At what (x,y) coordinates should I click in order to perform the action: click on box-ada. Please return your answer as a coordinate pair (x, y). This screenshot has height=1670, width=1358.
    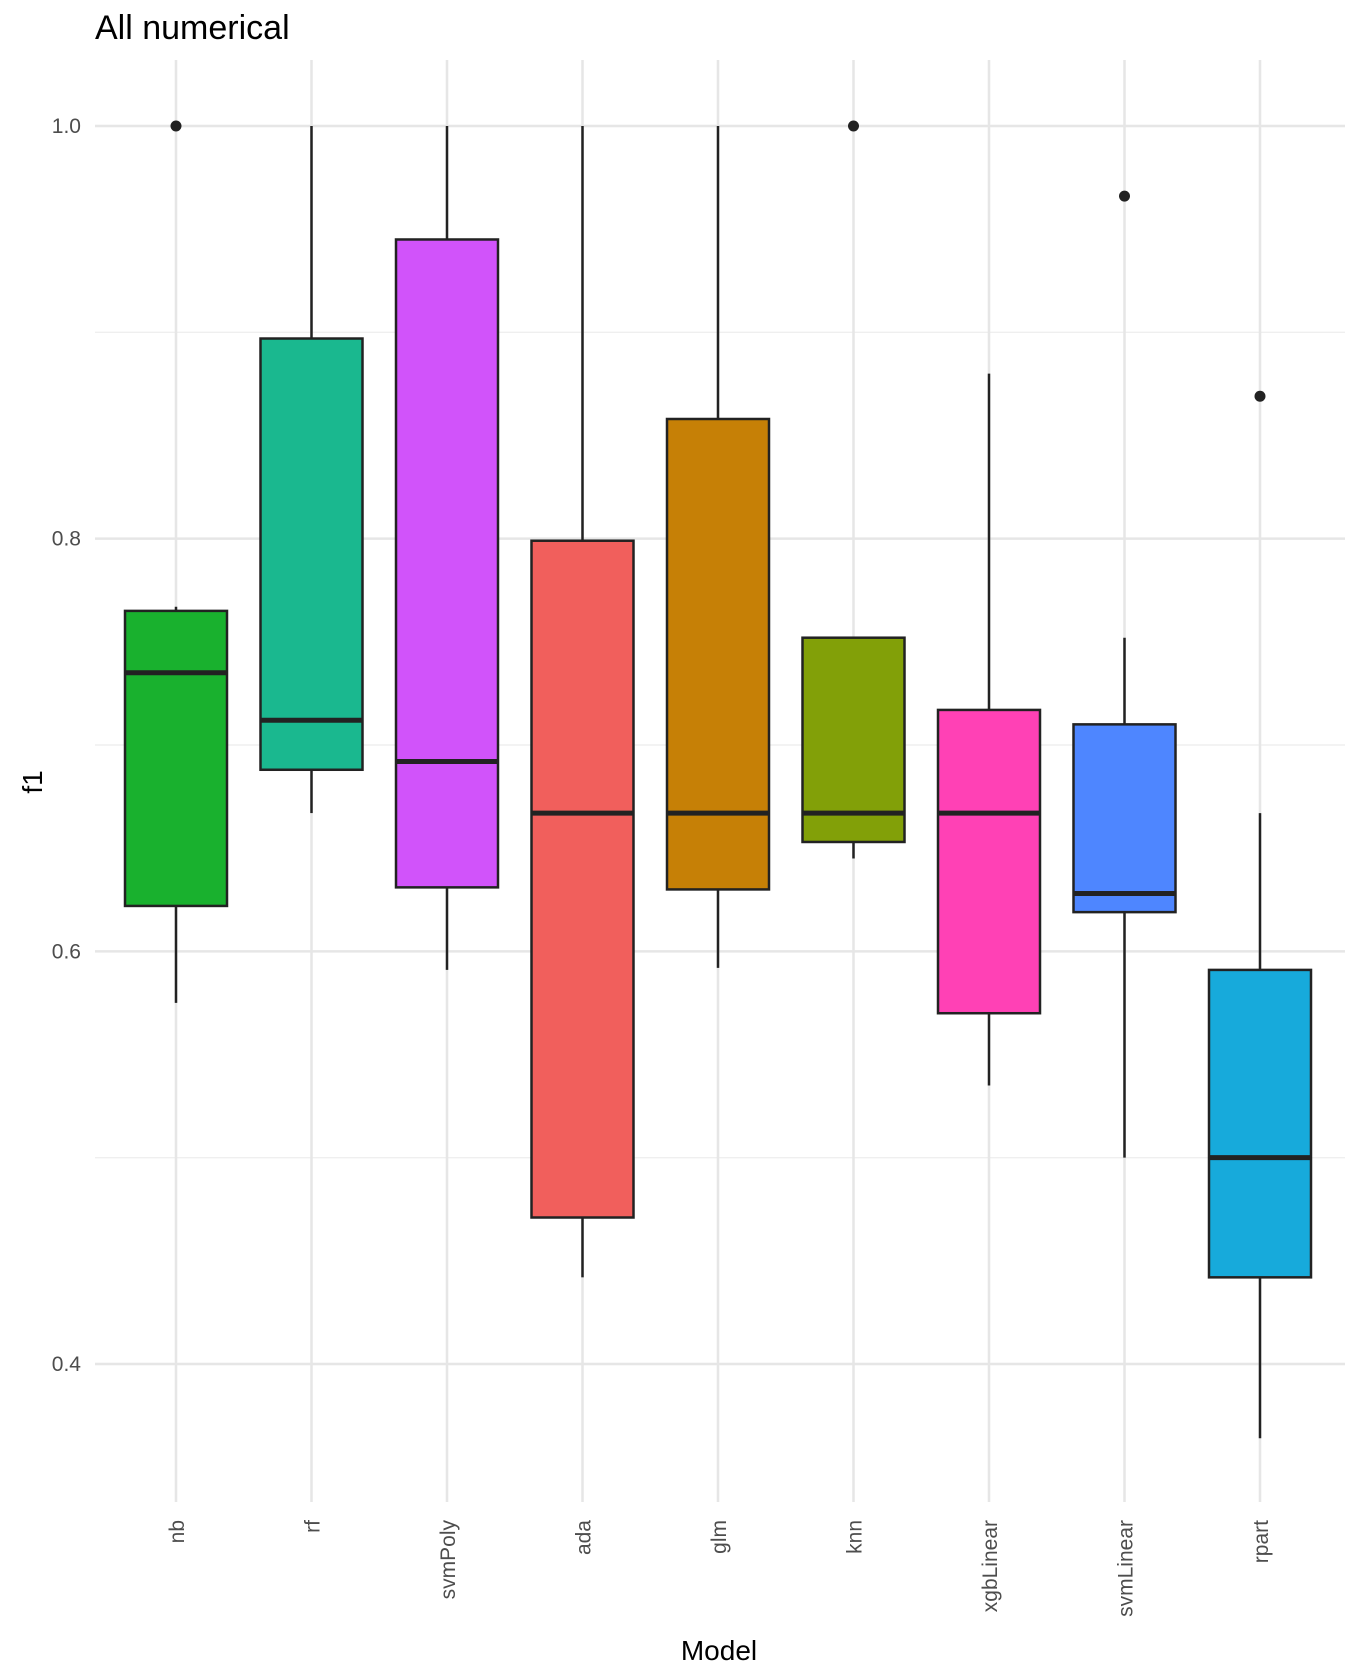
    Looking at the image, I should click on (582, 702).